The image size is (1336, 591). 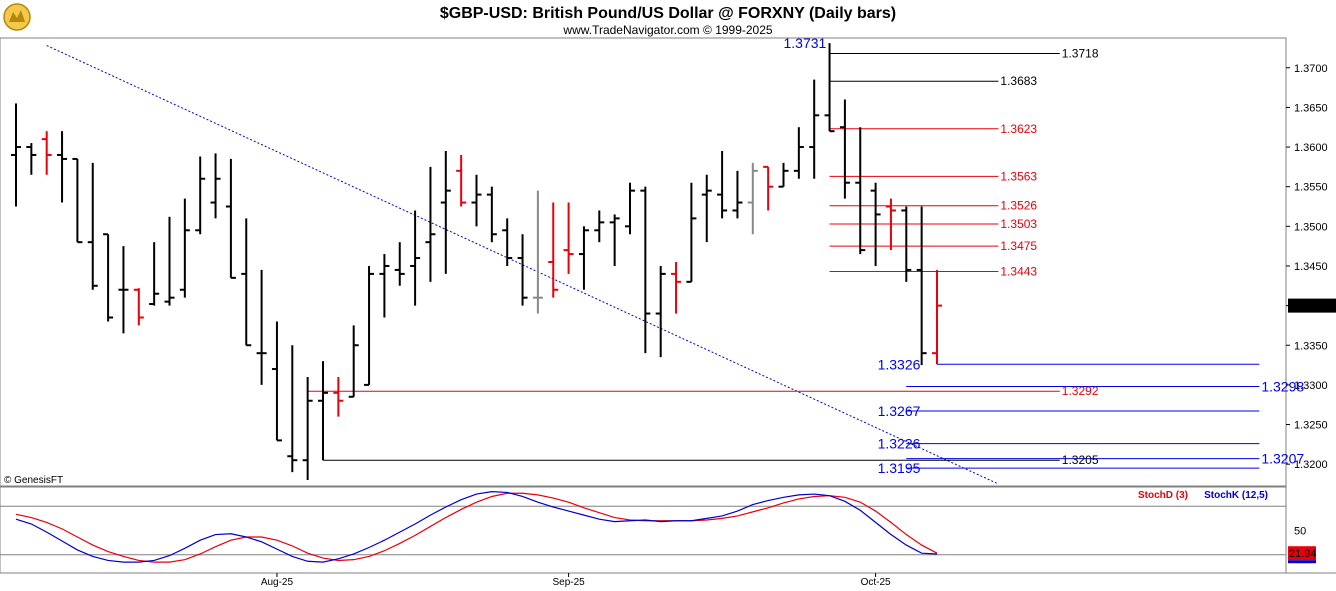 I want to click on level-label: 1.3326, so click(x=899, y=364).